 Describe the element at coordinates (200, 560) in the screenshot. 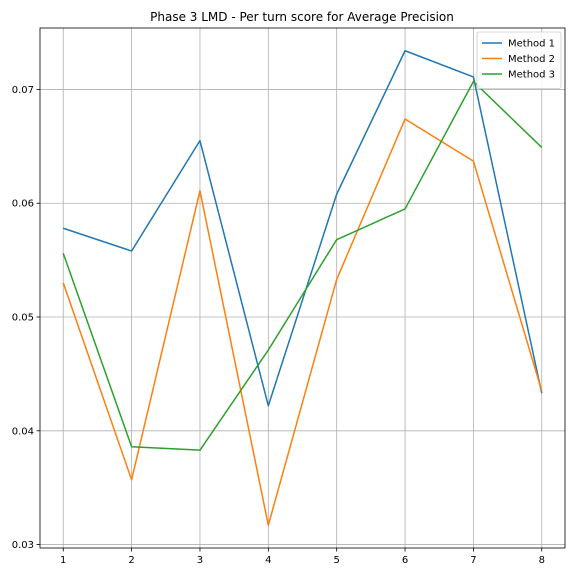

I see `x-tick-label: 3` at that location.